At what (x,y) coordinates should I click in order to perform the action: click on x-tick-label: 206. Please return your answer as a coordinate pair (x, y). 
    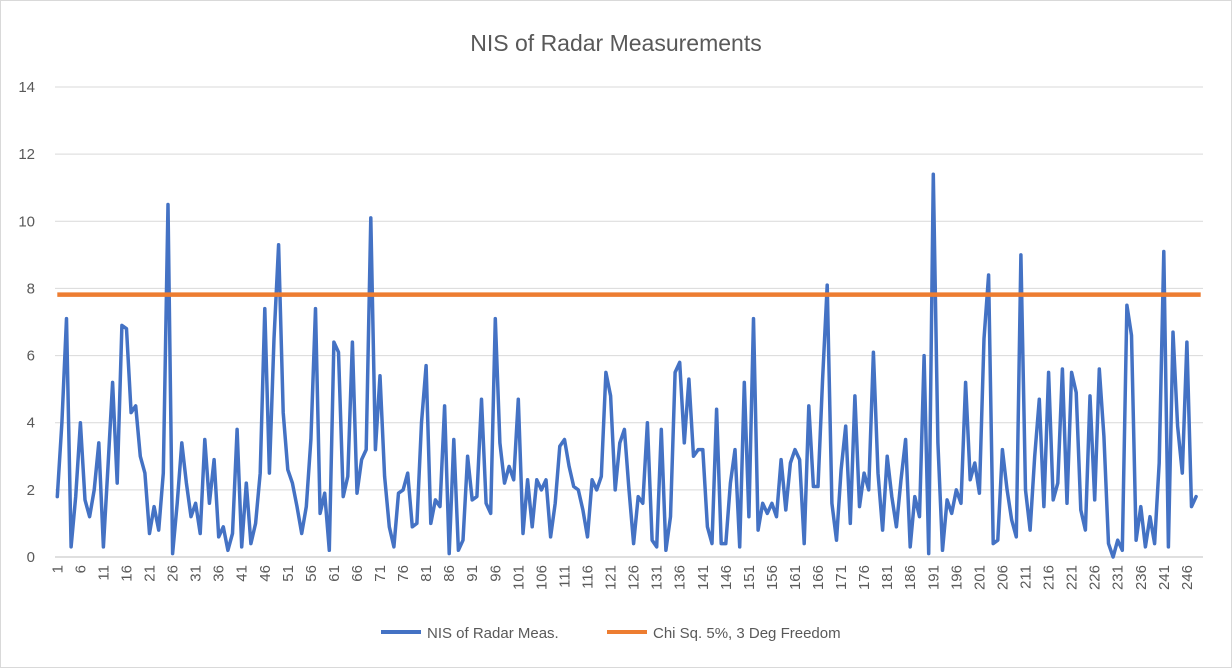
    Looking at the image, I should click on (1002, 577).